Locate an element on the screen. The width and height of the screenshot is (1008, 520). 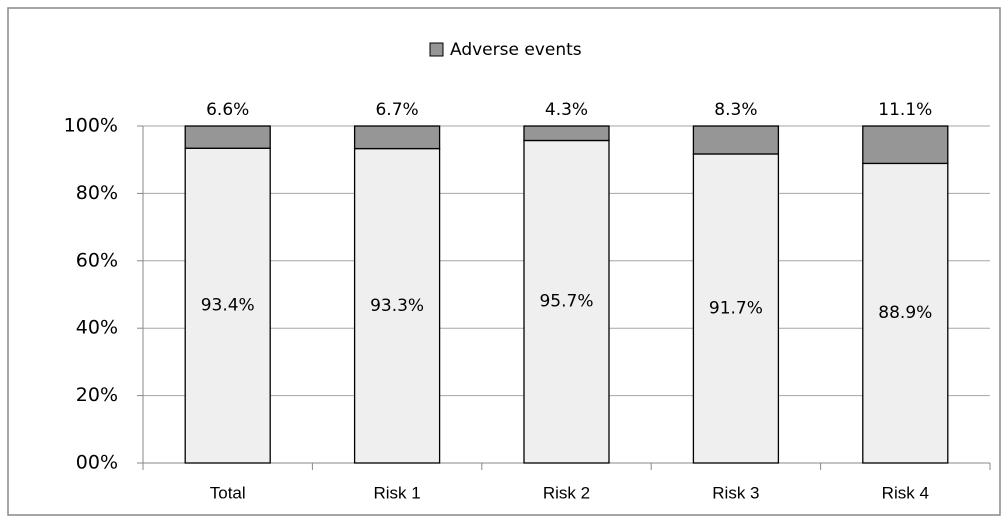
value-label: 91.7% is located at coordinates (736, 308).